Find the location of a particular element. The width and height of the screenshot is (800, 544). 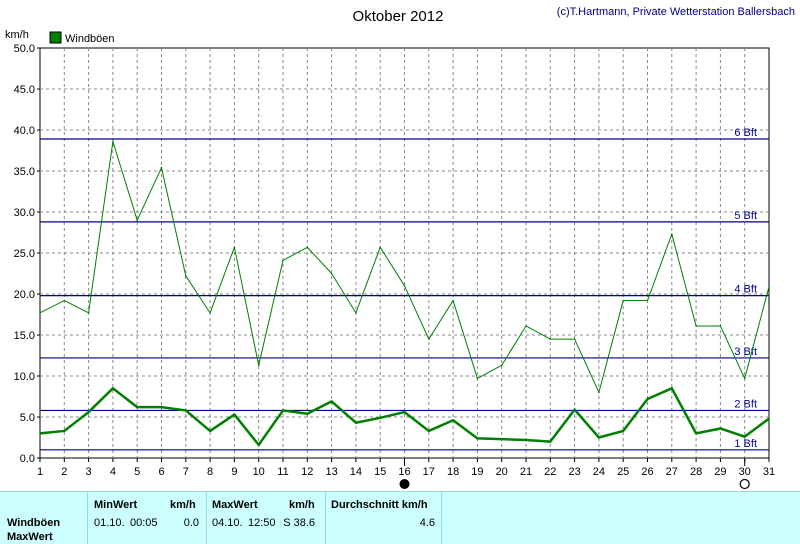

beaufort-label: 2 Bft is located at coordinates (745, 404).